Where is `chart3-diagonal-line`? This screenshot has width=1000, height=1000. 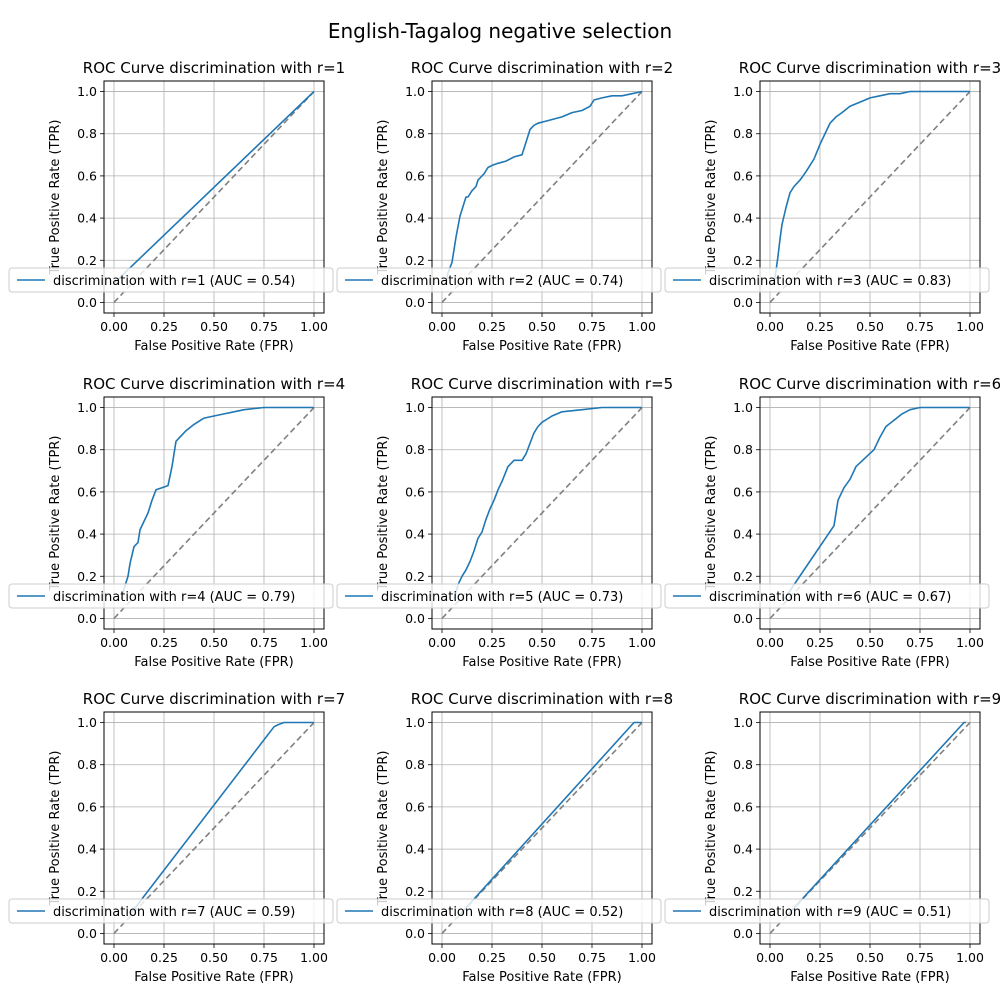
chart3-diagonal-line is located at coordinates (870, 197).